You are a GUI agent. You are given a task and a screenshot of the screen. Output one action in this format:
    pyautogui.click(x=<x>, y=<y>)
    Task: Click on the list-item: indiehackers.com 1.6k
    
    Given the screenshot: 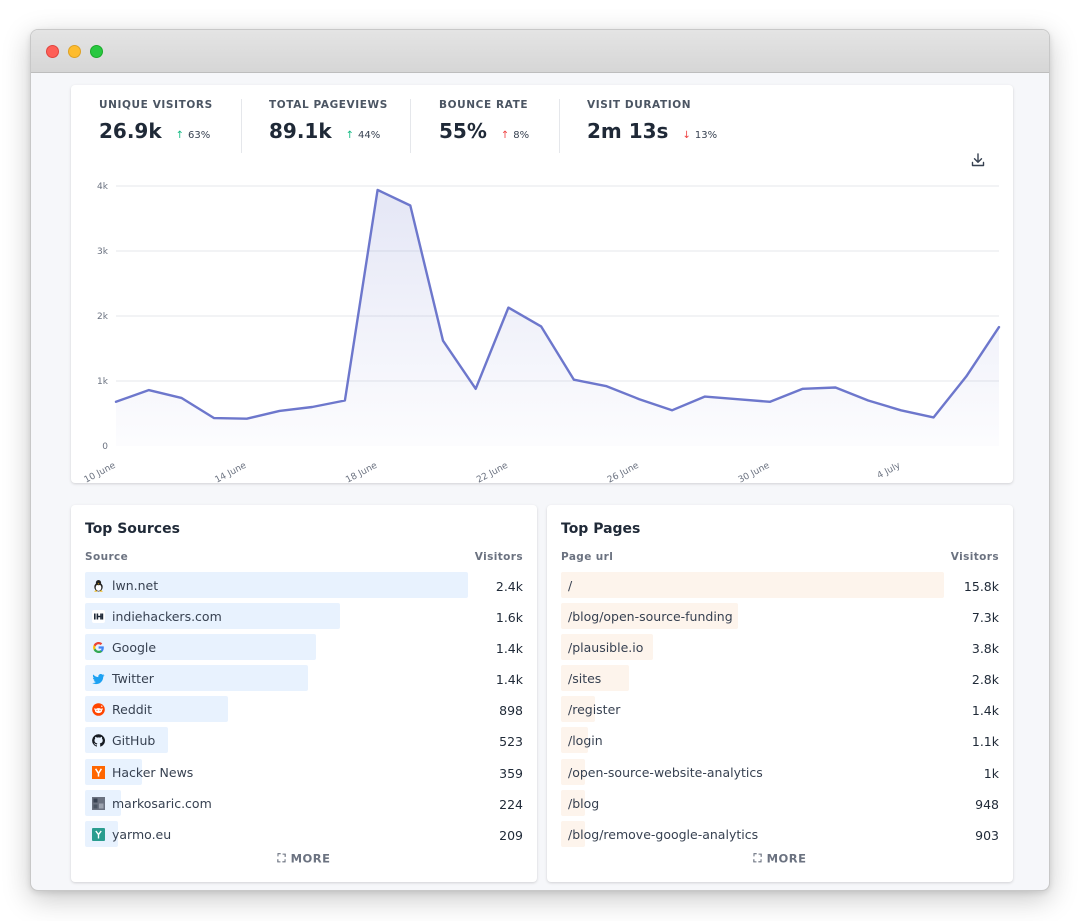 What is the action you would take?
    pyautogui.click(x=304, y=618)
    